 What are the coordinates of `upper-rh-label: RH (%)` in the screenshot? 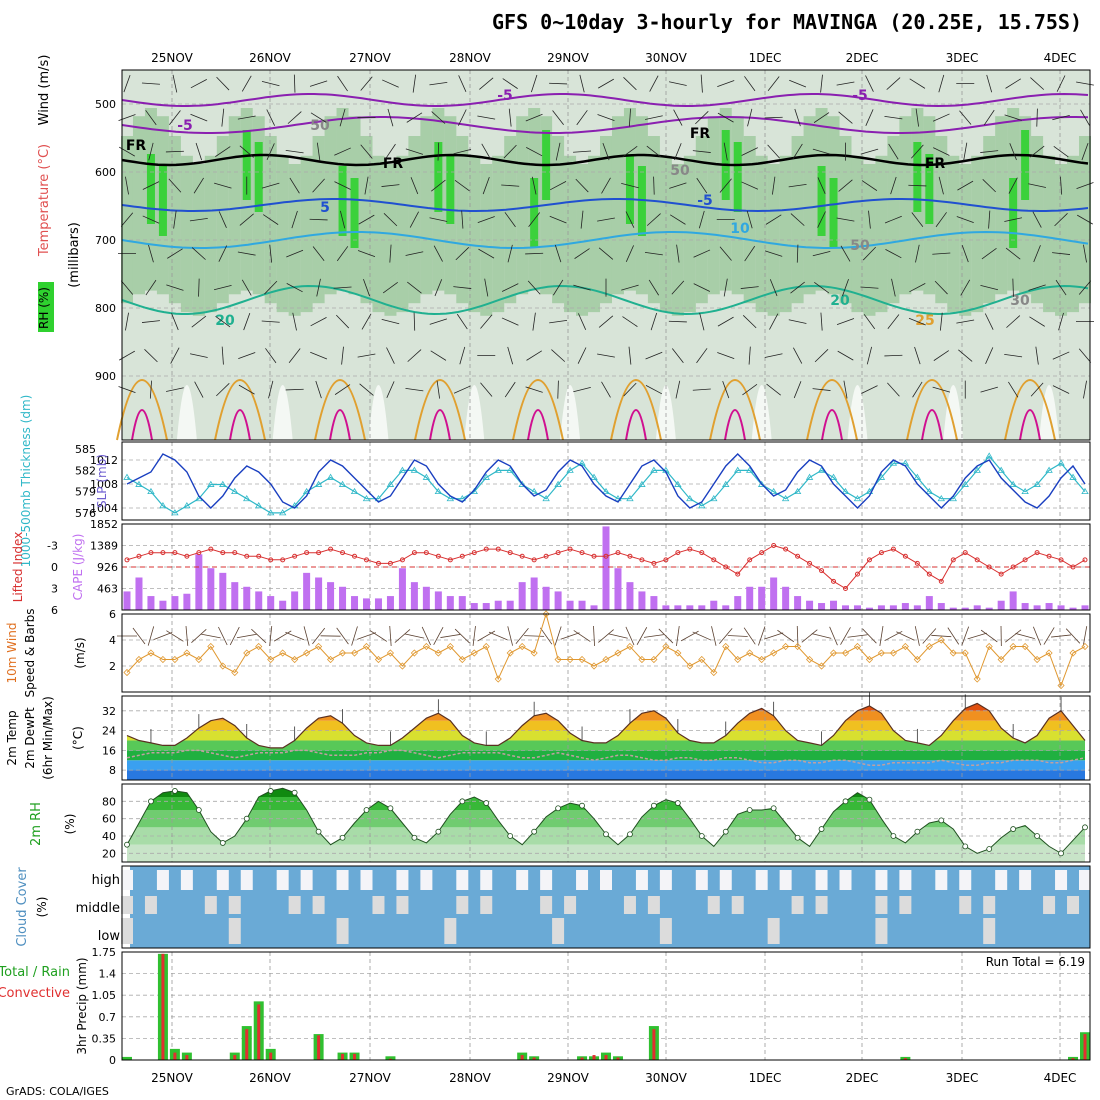 It's located at (44, 308).